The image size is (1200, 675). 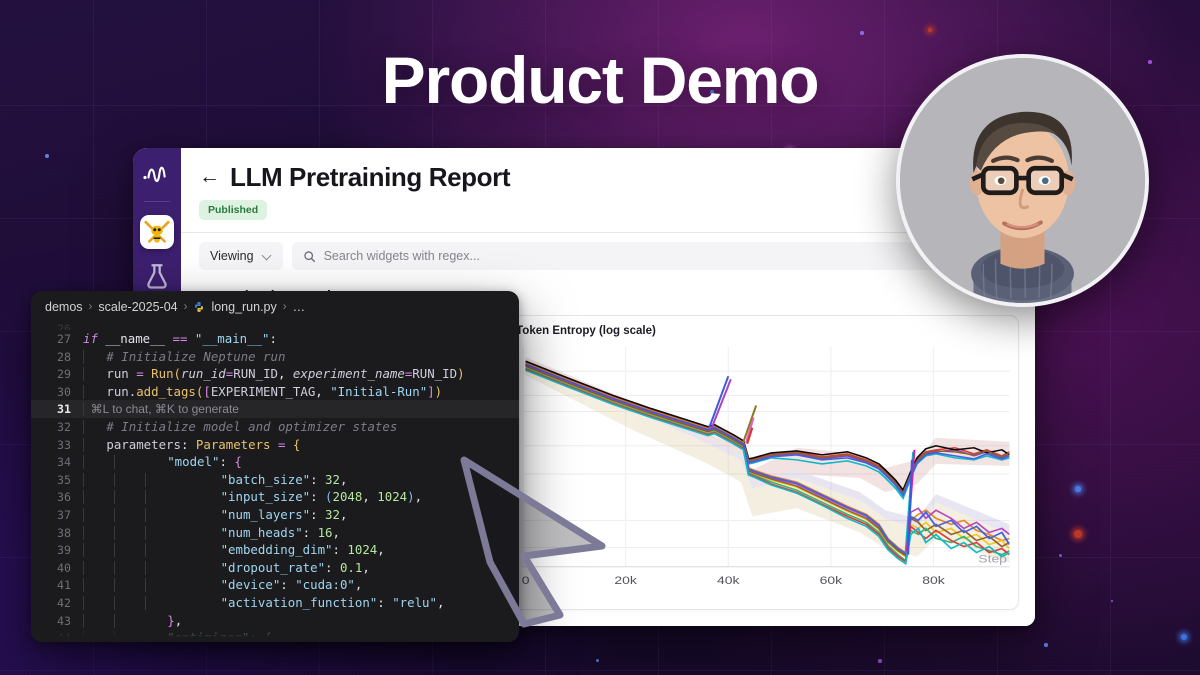 I want to click on viewing-mode-dropdown: Viewing, so click(x=241, y=256).